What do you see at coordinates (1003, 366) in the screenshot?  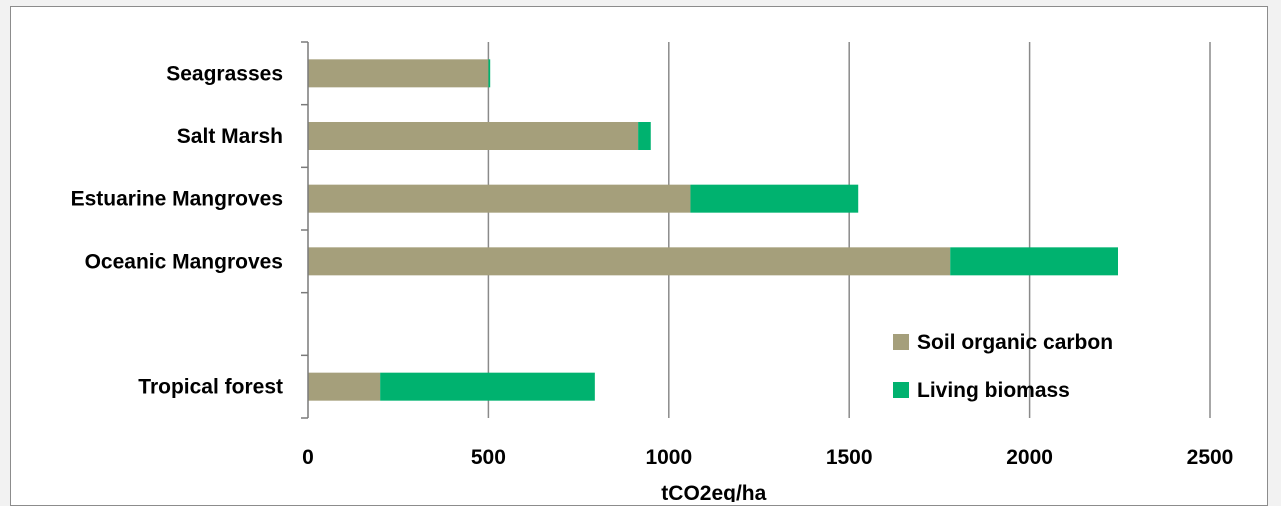 I see `legend: Soil organic carbon Living biomass` at bounding box center [1003, 366].